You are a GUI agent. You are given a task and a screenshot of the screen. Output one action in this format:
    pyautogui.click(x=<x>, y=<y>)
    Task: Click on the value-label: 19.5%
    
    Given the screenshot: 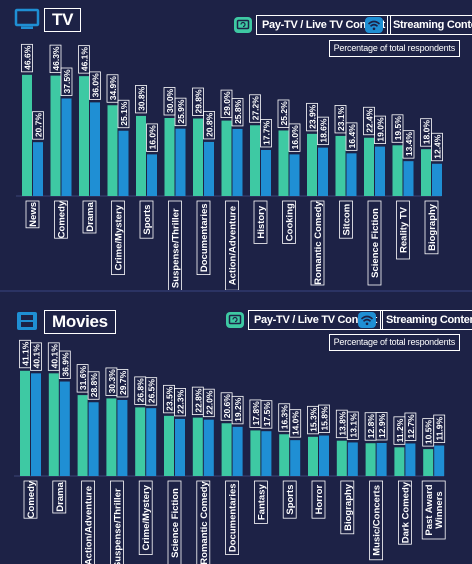 What is the action you would take?
    pyautogui.click(x=397, y=128)
    